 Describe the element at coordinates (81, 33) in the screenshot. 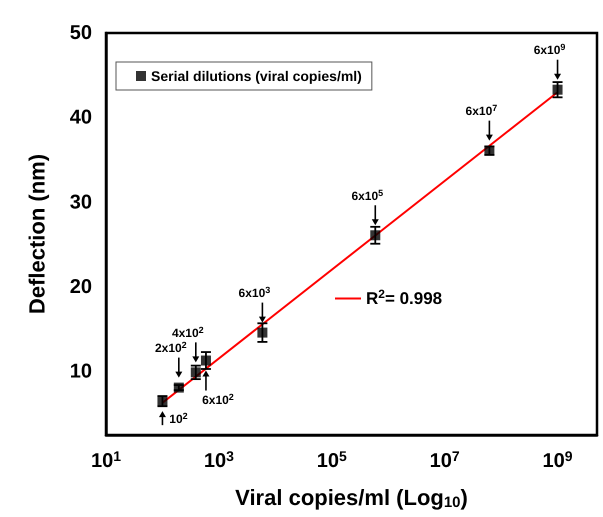

I see `y-tick-label: 50` at that location.